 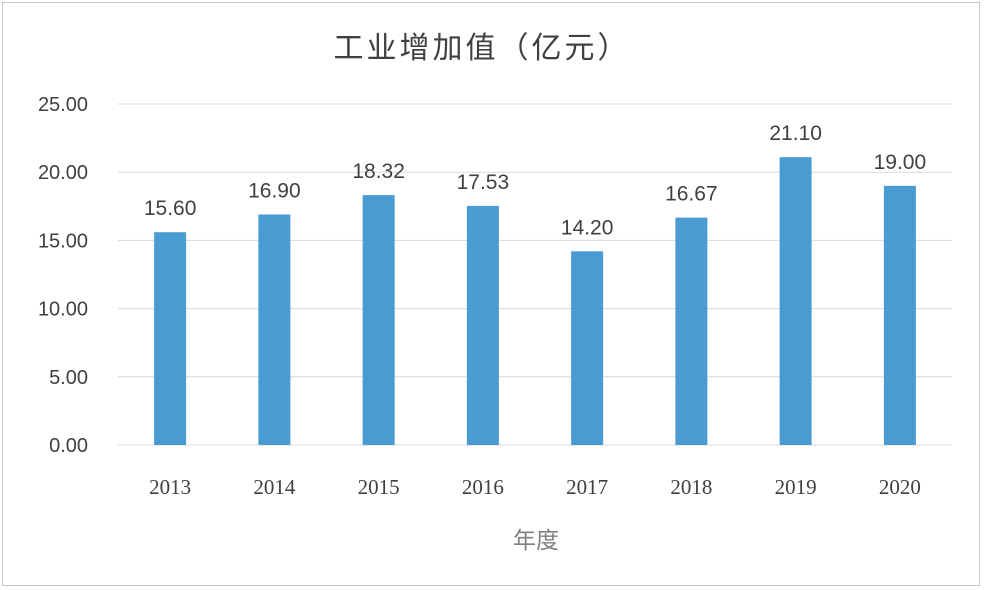 What do you see at coordinates (483, 182) in the screenshot?
I see `data-label-2016: 17.53` at bounding box center [483, 182].